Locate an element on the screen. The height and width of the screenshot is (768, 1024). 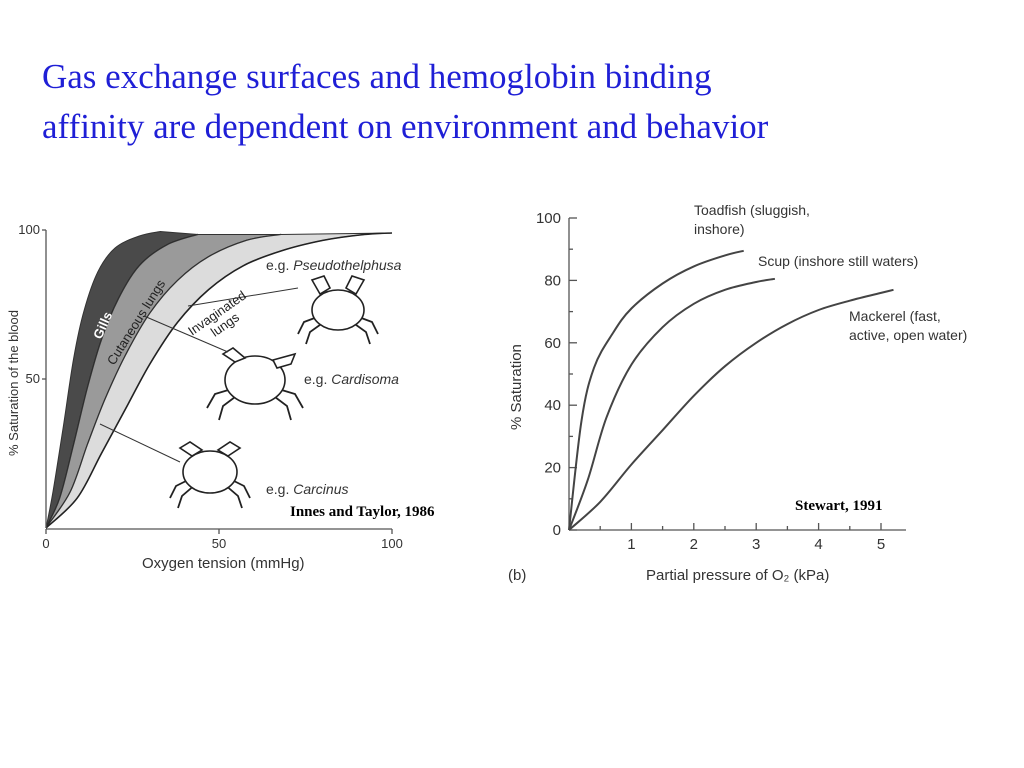
chart-a-x-tick-label: 100 is located at coordinates (392, 543).